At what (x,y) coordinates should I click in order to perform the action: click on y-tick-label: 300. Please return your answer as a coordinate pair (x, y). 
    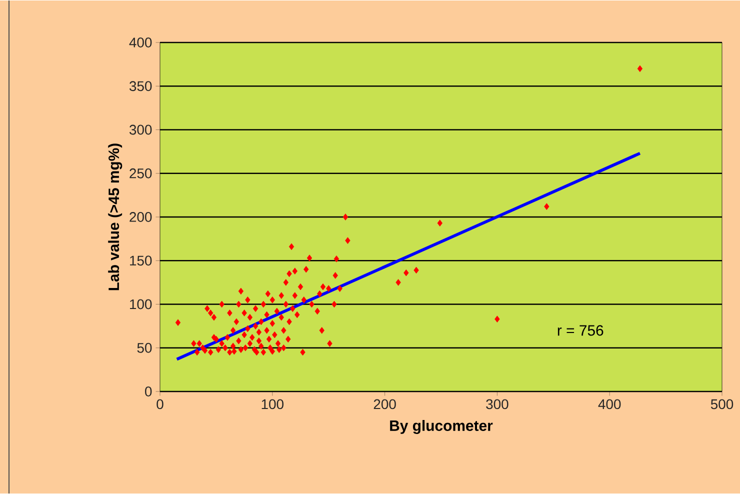
    Looking at the image, I should click on (140, 129).